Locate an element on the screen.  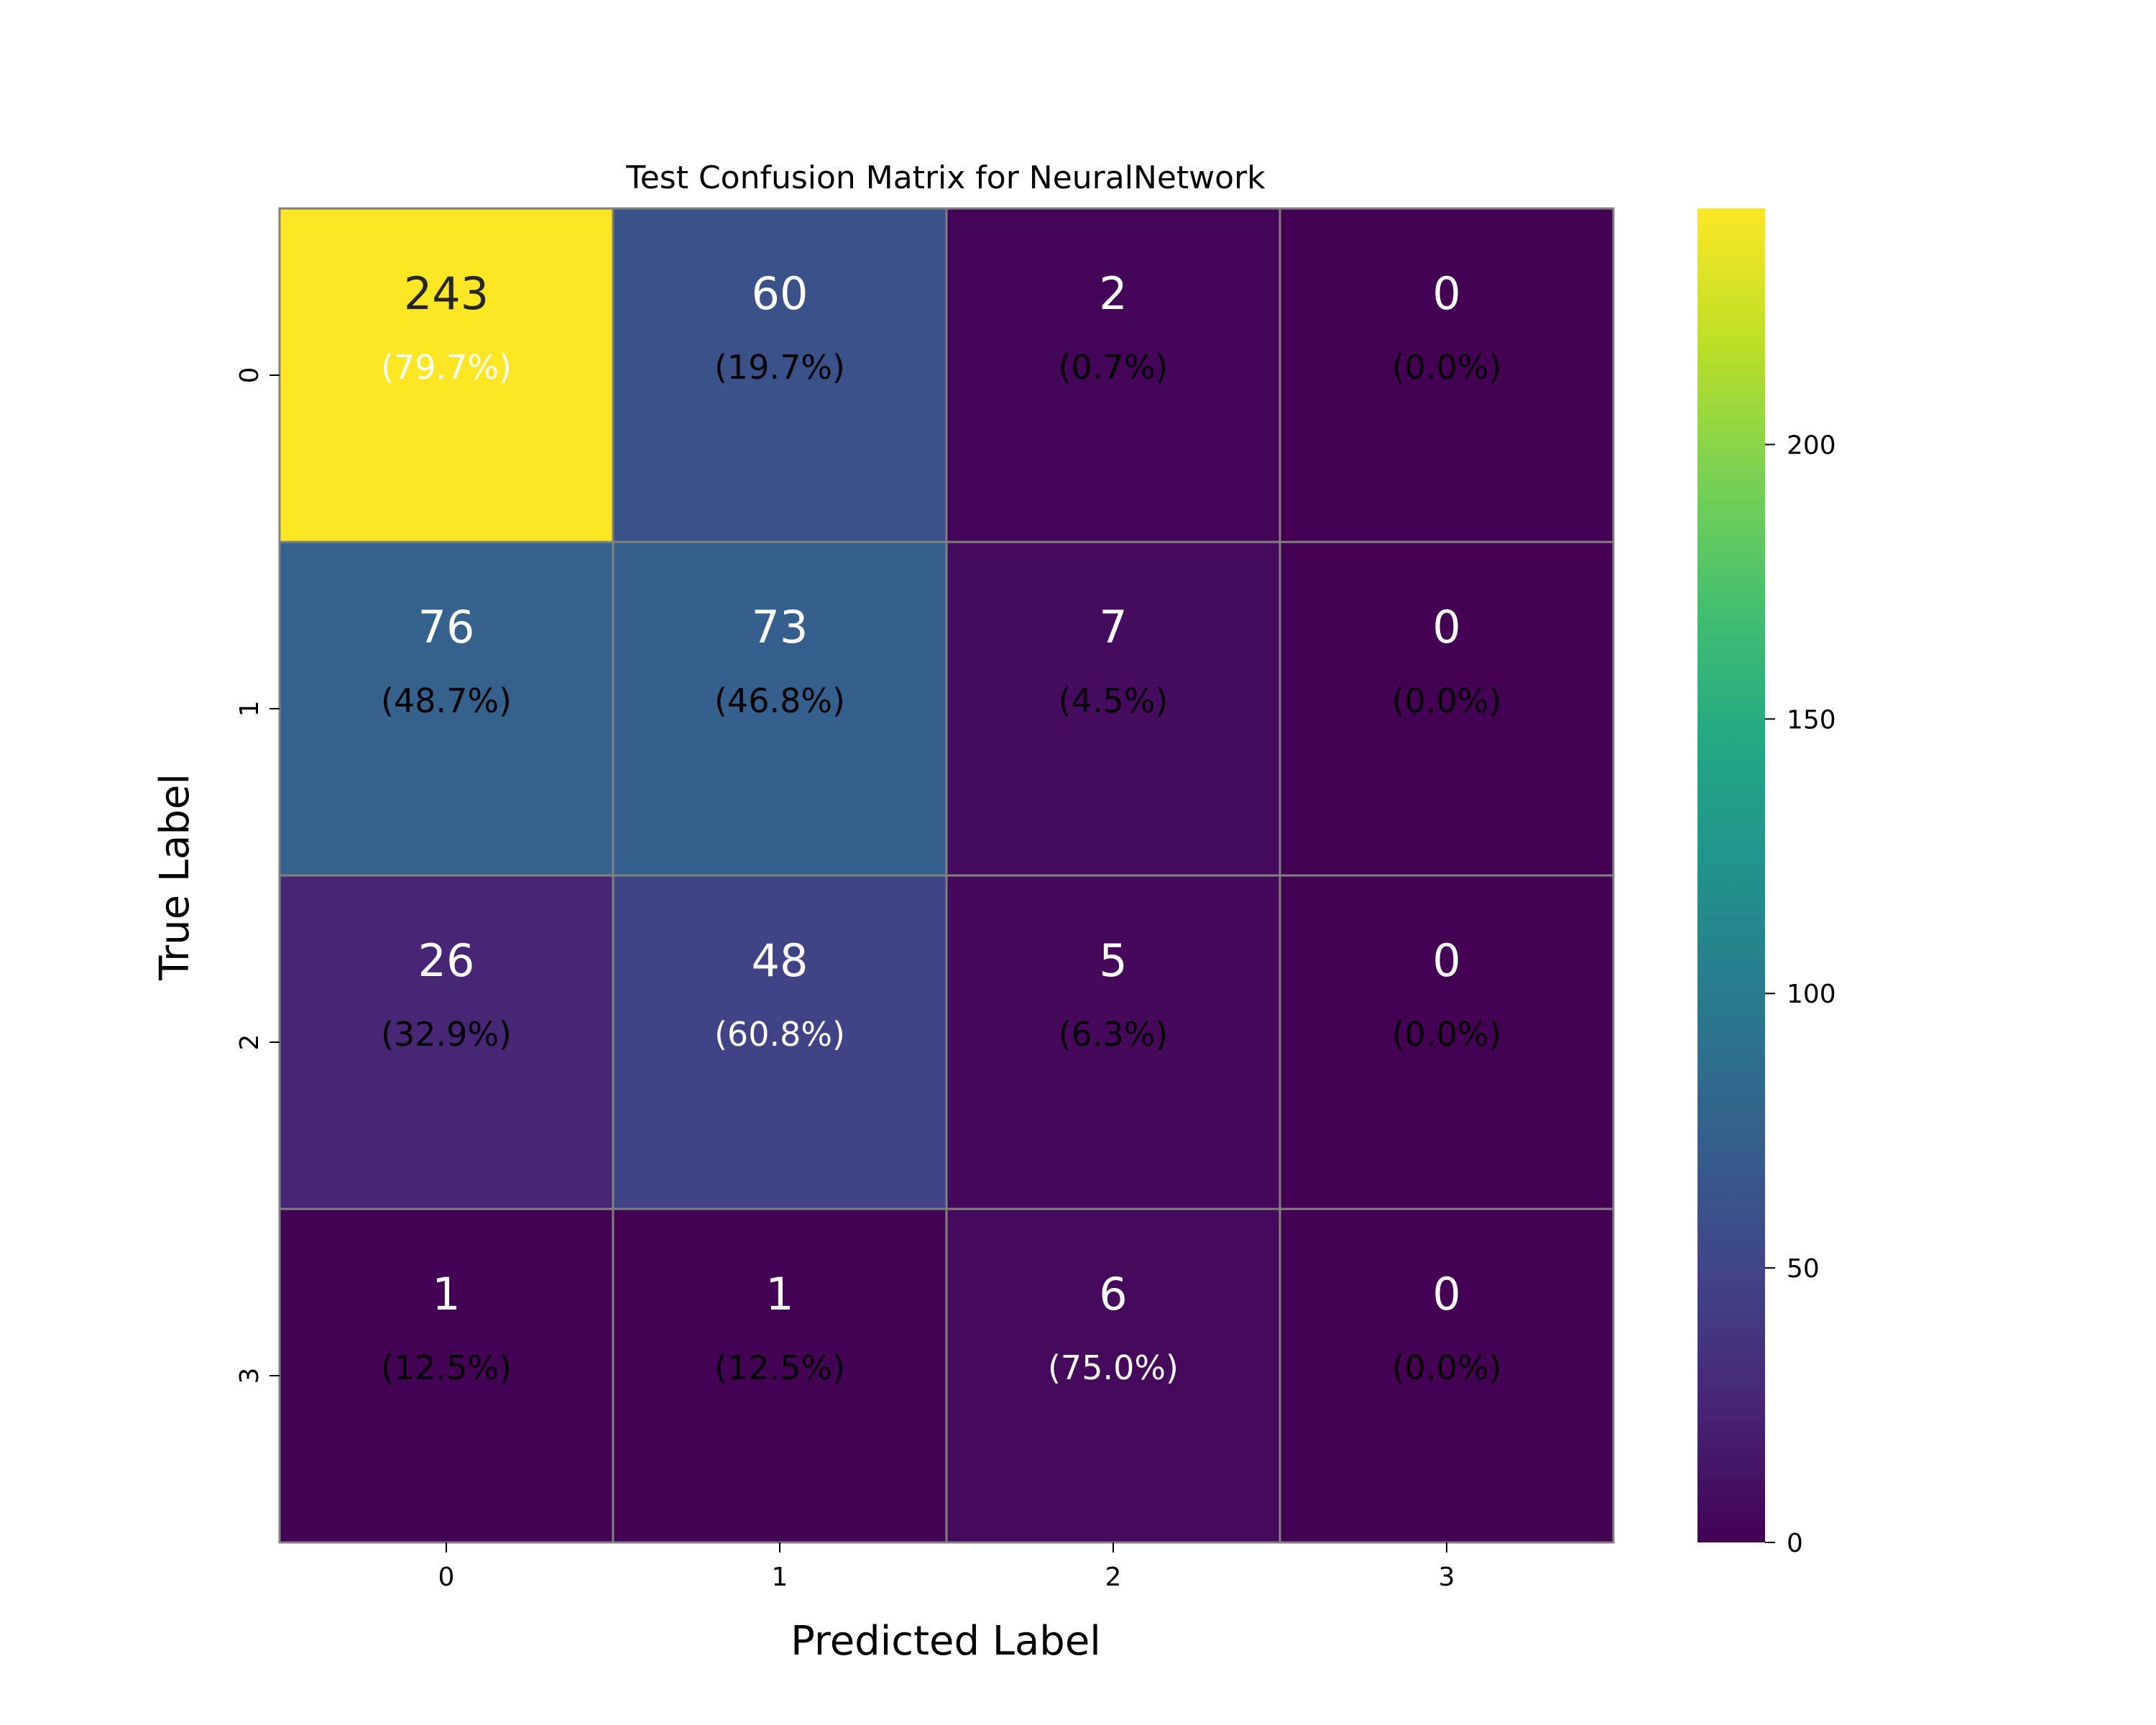
x-tick-label: 1 is located at coordinates (780, 1577).